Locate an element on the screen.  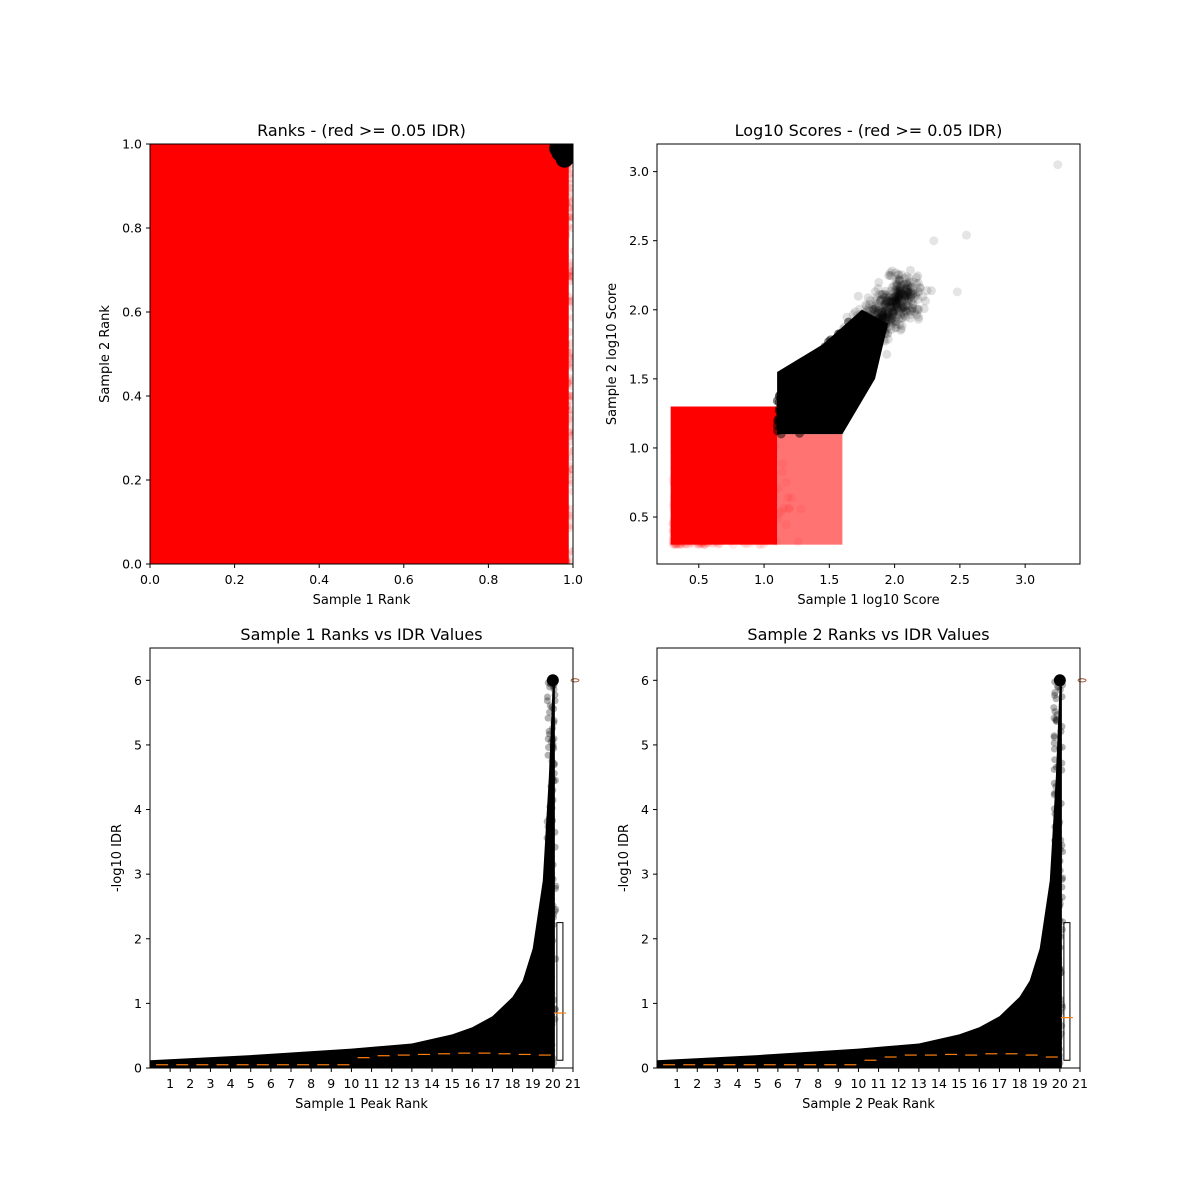
ranks-x-tick-label: 0.8 is located at coordinates (488, 579).